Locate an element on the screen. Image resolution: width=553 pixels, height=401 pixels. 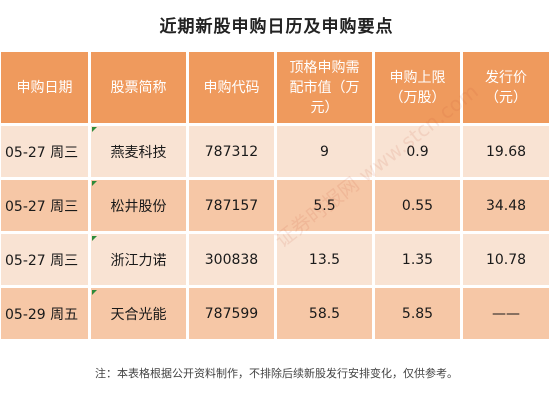
cell-stock-name: 燕麦科技 is located at coordinates (140, 153).